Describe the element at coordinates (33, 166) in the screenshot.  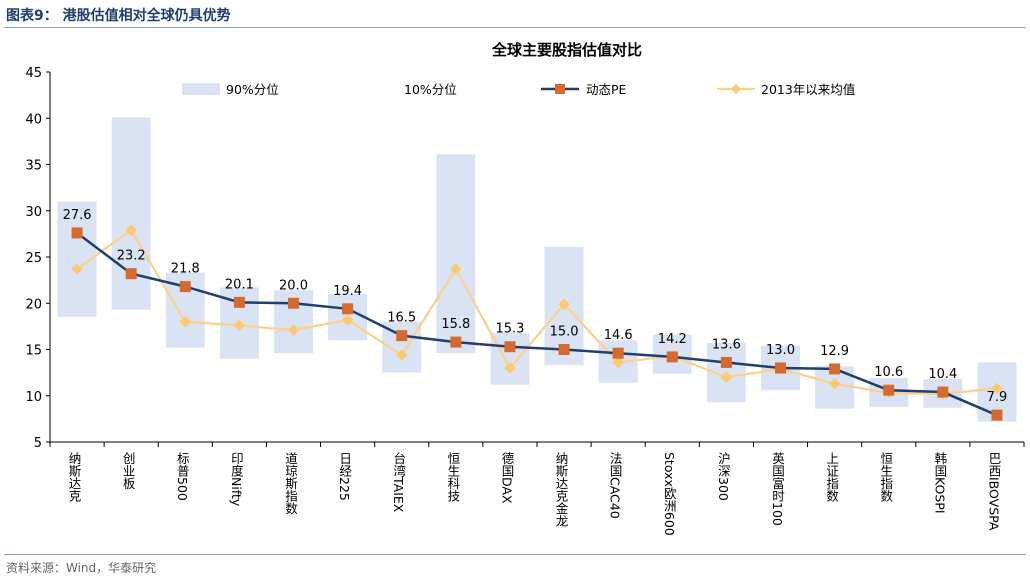
I see `y-tick-label: 35` at that location.